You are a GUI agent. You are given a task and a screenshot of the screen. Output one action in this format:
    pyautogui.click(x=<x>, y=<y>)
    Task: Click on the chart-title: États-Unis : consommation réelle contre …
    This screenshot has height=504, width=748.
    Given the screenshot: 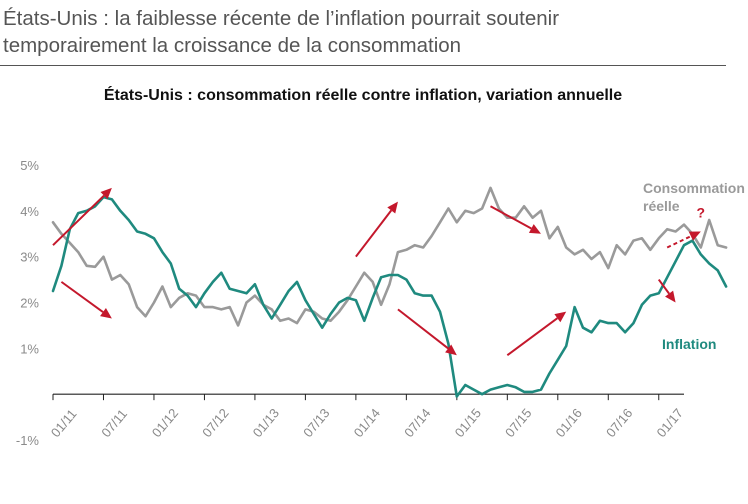 What is the action you would take?
    pyautogui.click(x=363, y=95)
    